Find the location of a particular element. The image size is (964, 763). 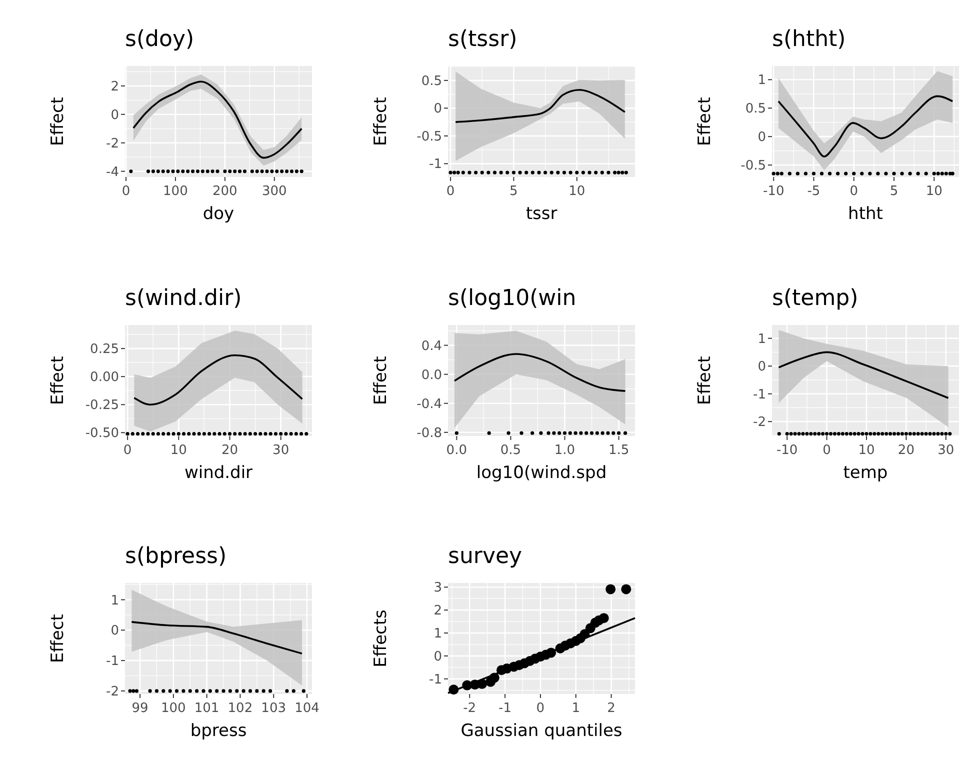

y-tick-label: -0.4 is located at coordinates (429, 404).